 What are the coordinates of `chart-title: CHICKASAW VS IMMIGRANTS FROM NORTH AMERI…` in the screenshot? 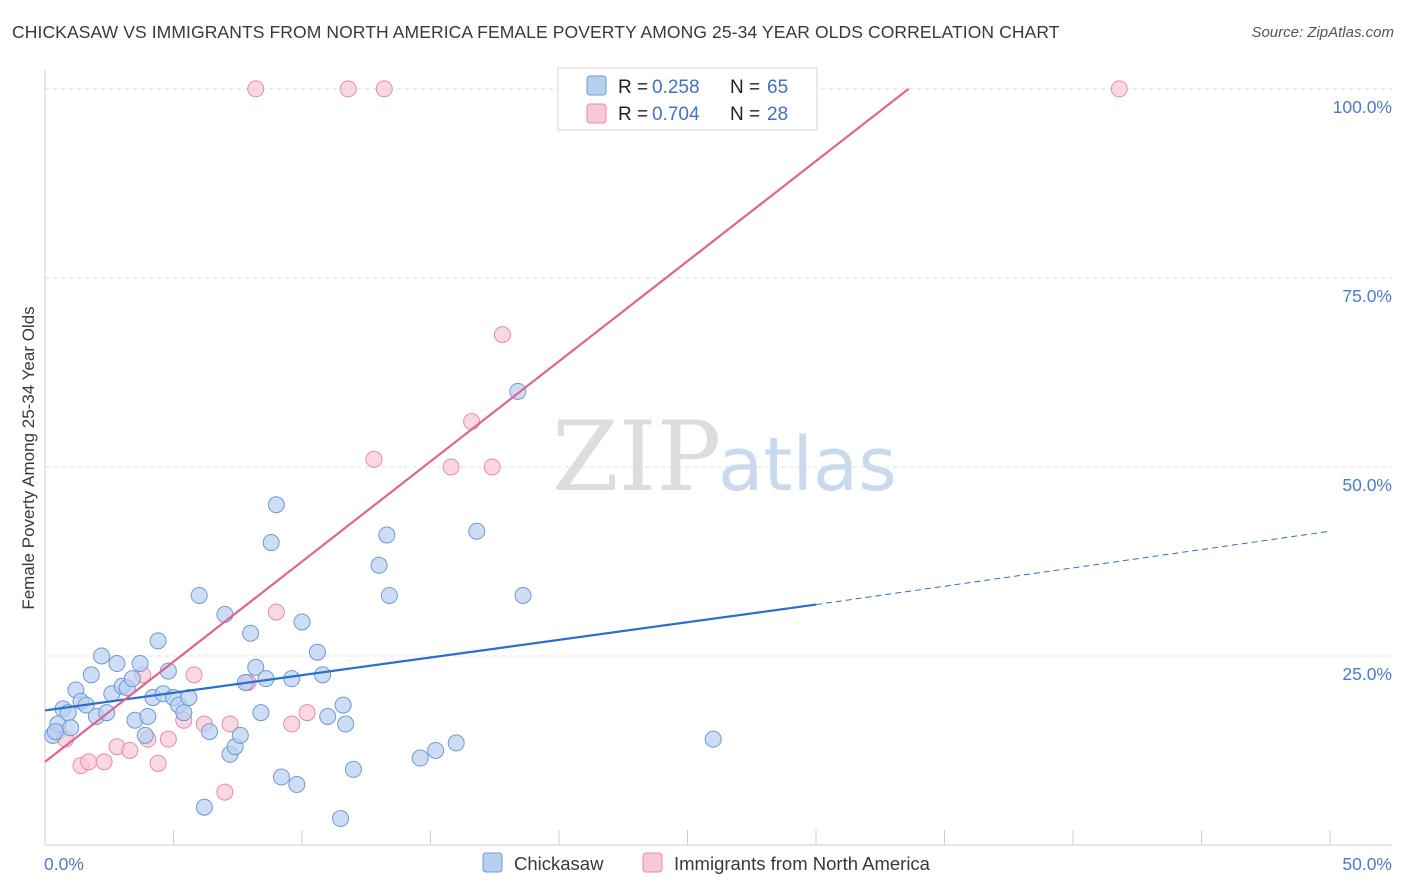 It's located at (536, 32).